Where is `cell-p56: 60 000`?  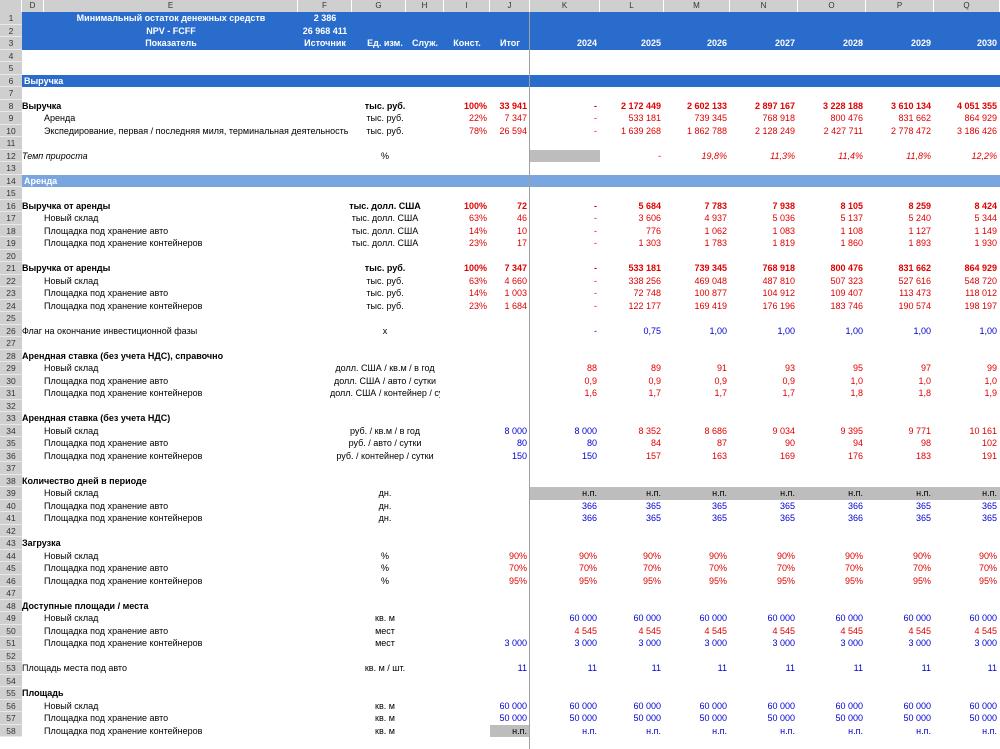 cell-p56: 60 000 is located at coordinates (917, 705).